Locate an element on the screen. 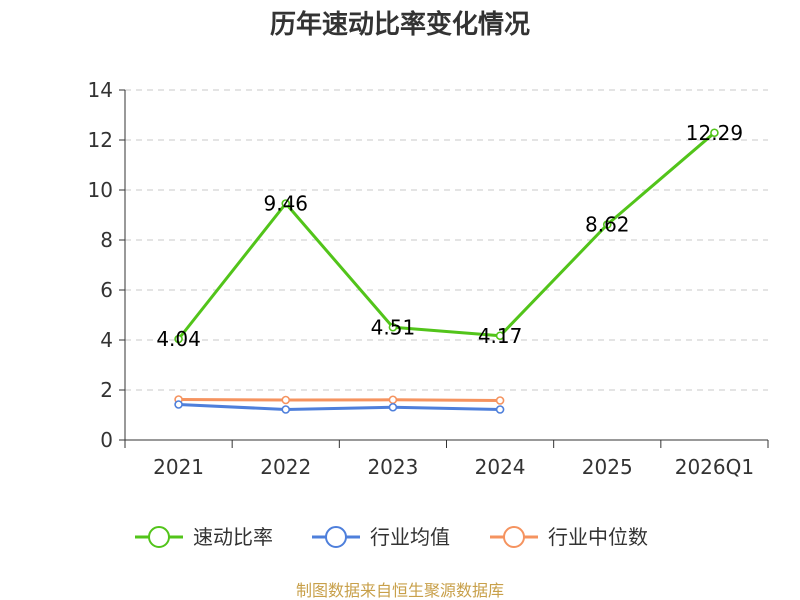 This screenshot has width=800, height=600. data-label: 4.04 is located at coordinates (178, 339).